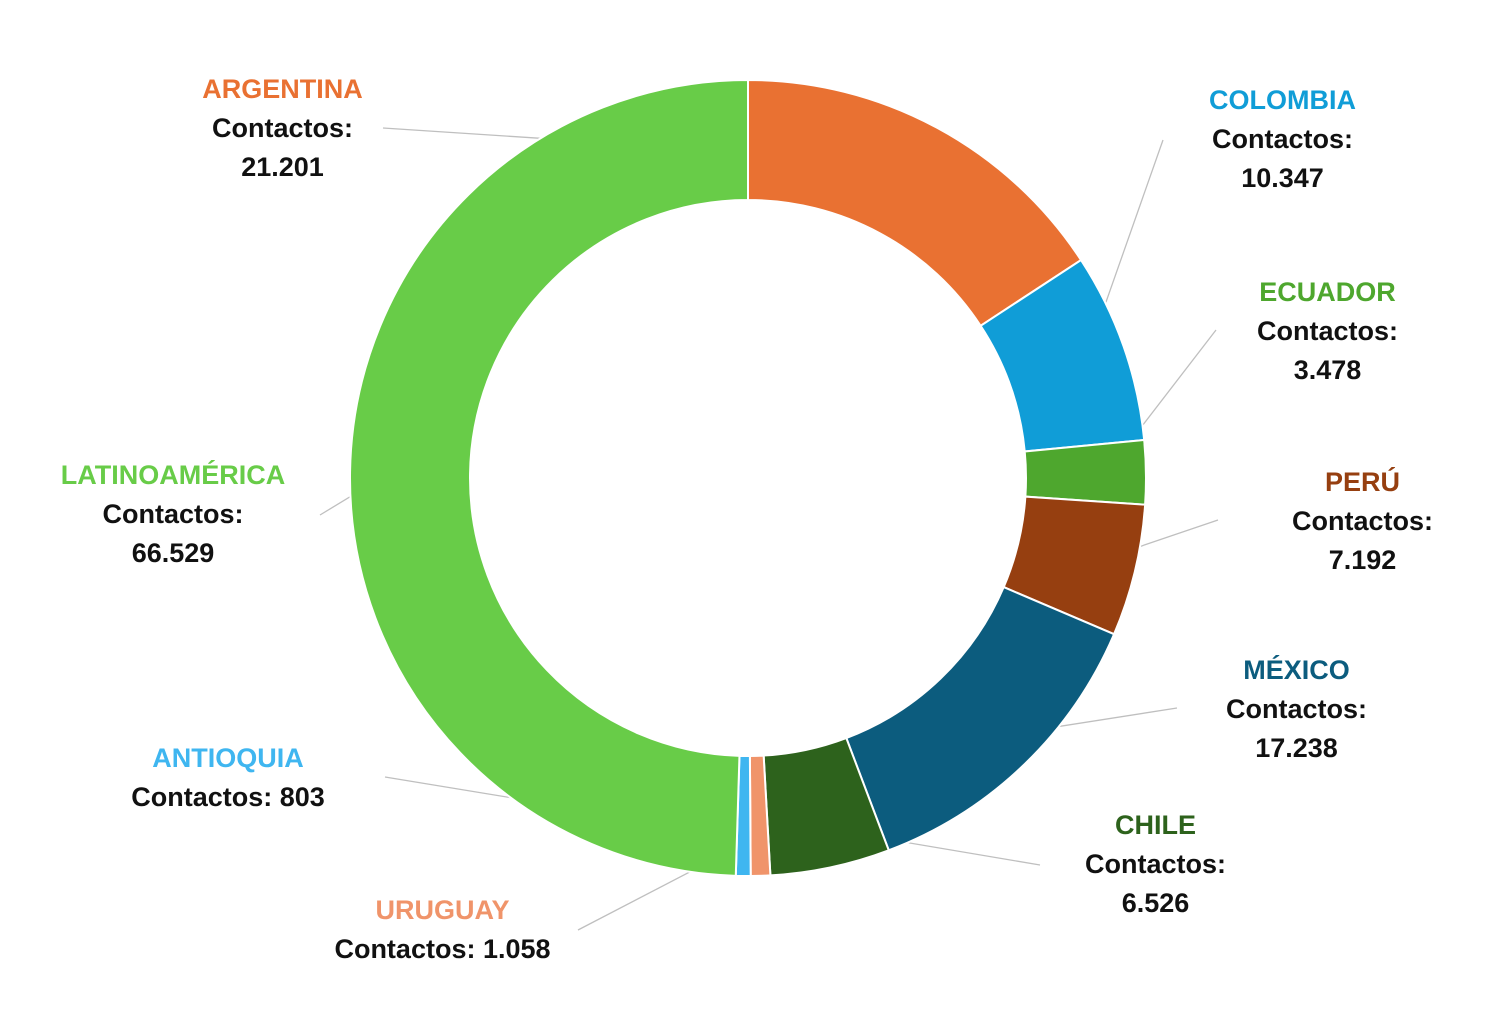 This screenshot has width=1500, height=1013. I want to click on label-ecuador-prefix: Contactos:, so click(1327, 331).